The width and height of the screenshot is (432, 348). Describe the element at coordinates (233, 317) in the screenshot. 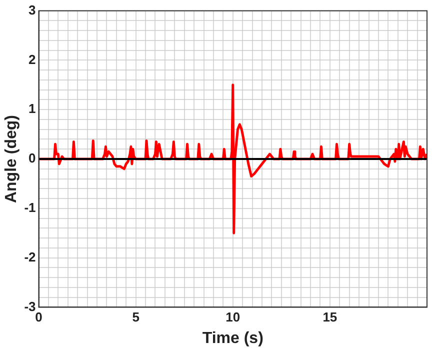

I see `x-tick-label: 10` at that location.